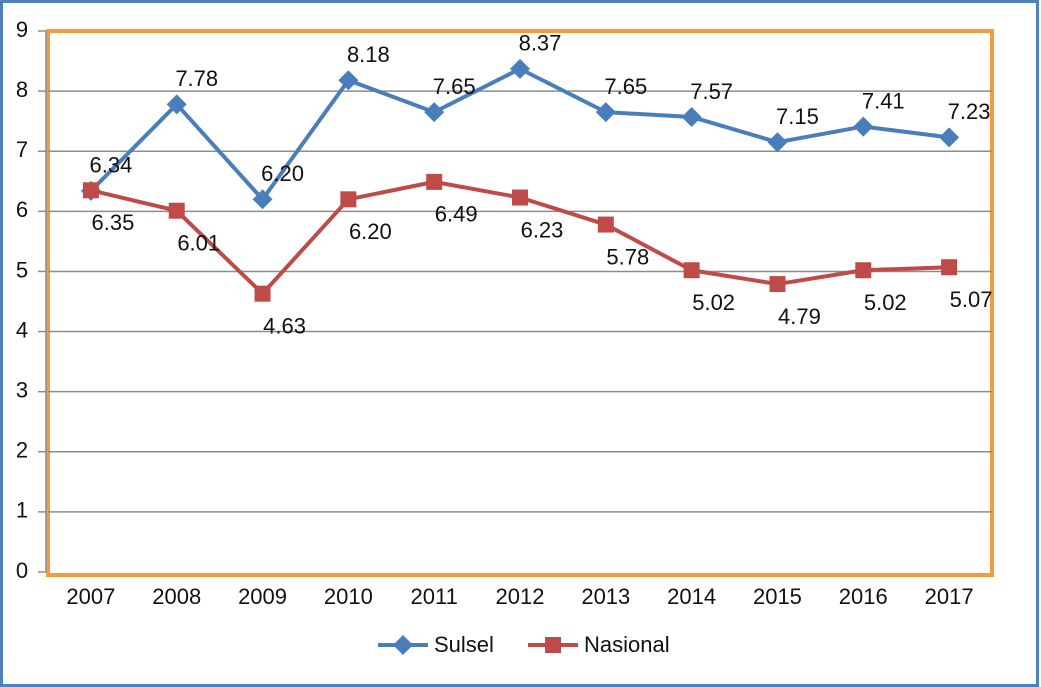 The width and height of the screenshot is (1041, 687). Describe the element at coordinates (112, 222) in the screenshot. I see `data-label: 6.35` at that location.